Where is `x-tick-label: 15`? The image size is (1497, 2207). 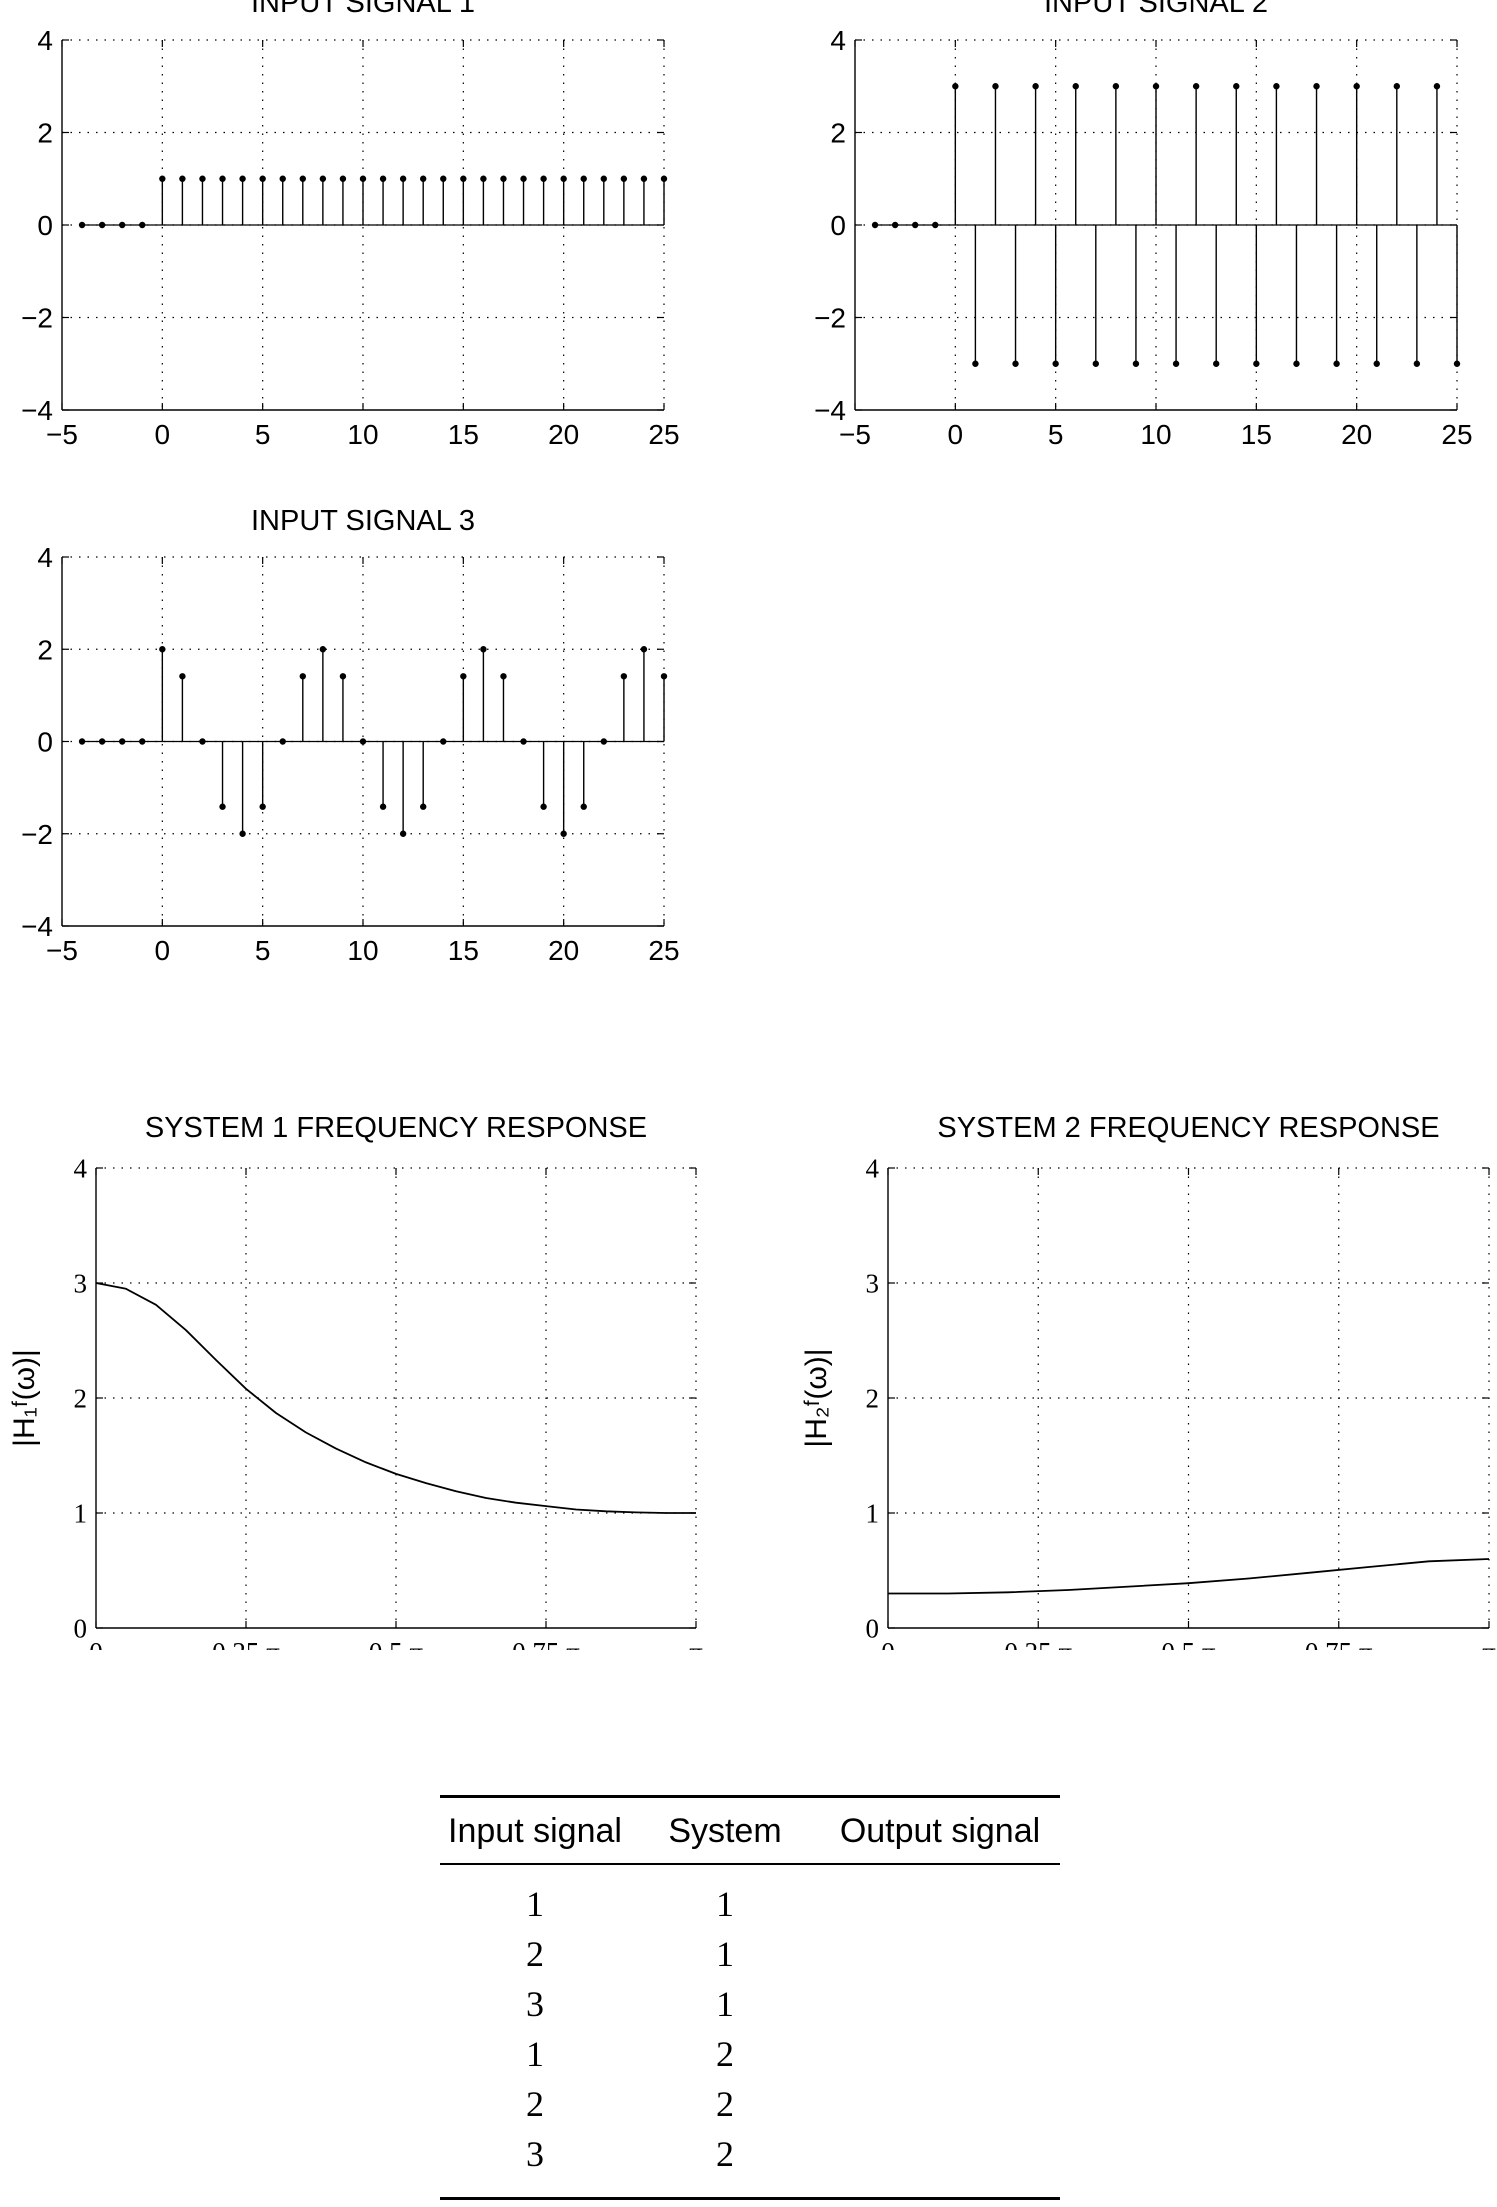 x-tick-label: 15 is located at coordinates (463, 950).